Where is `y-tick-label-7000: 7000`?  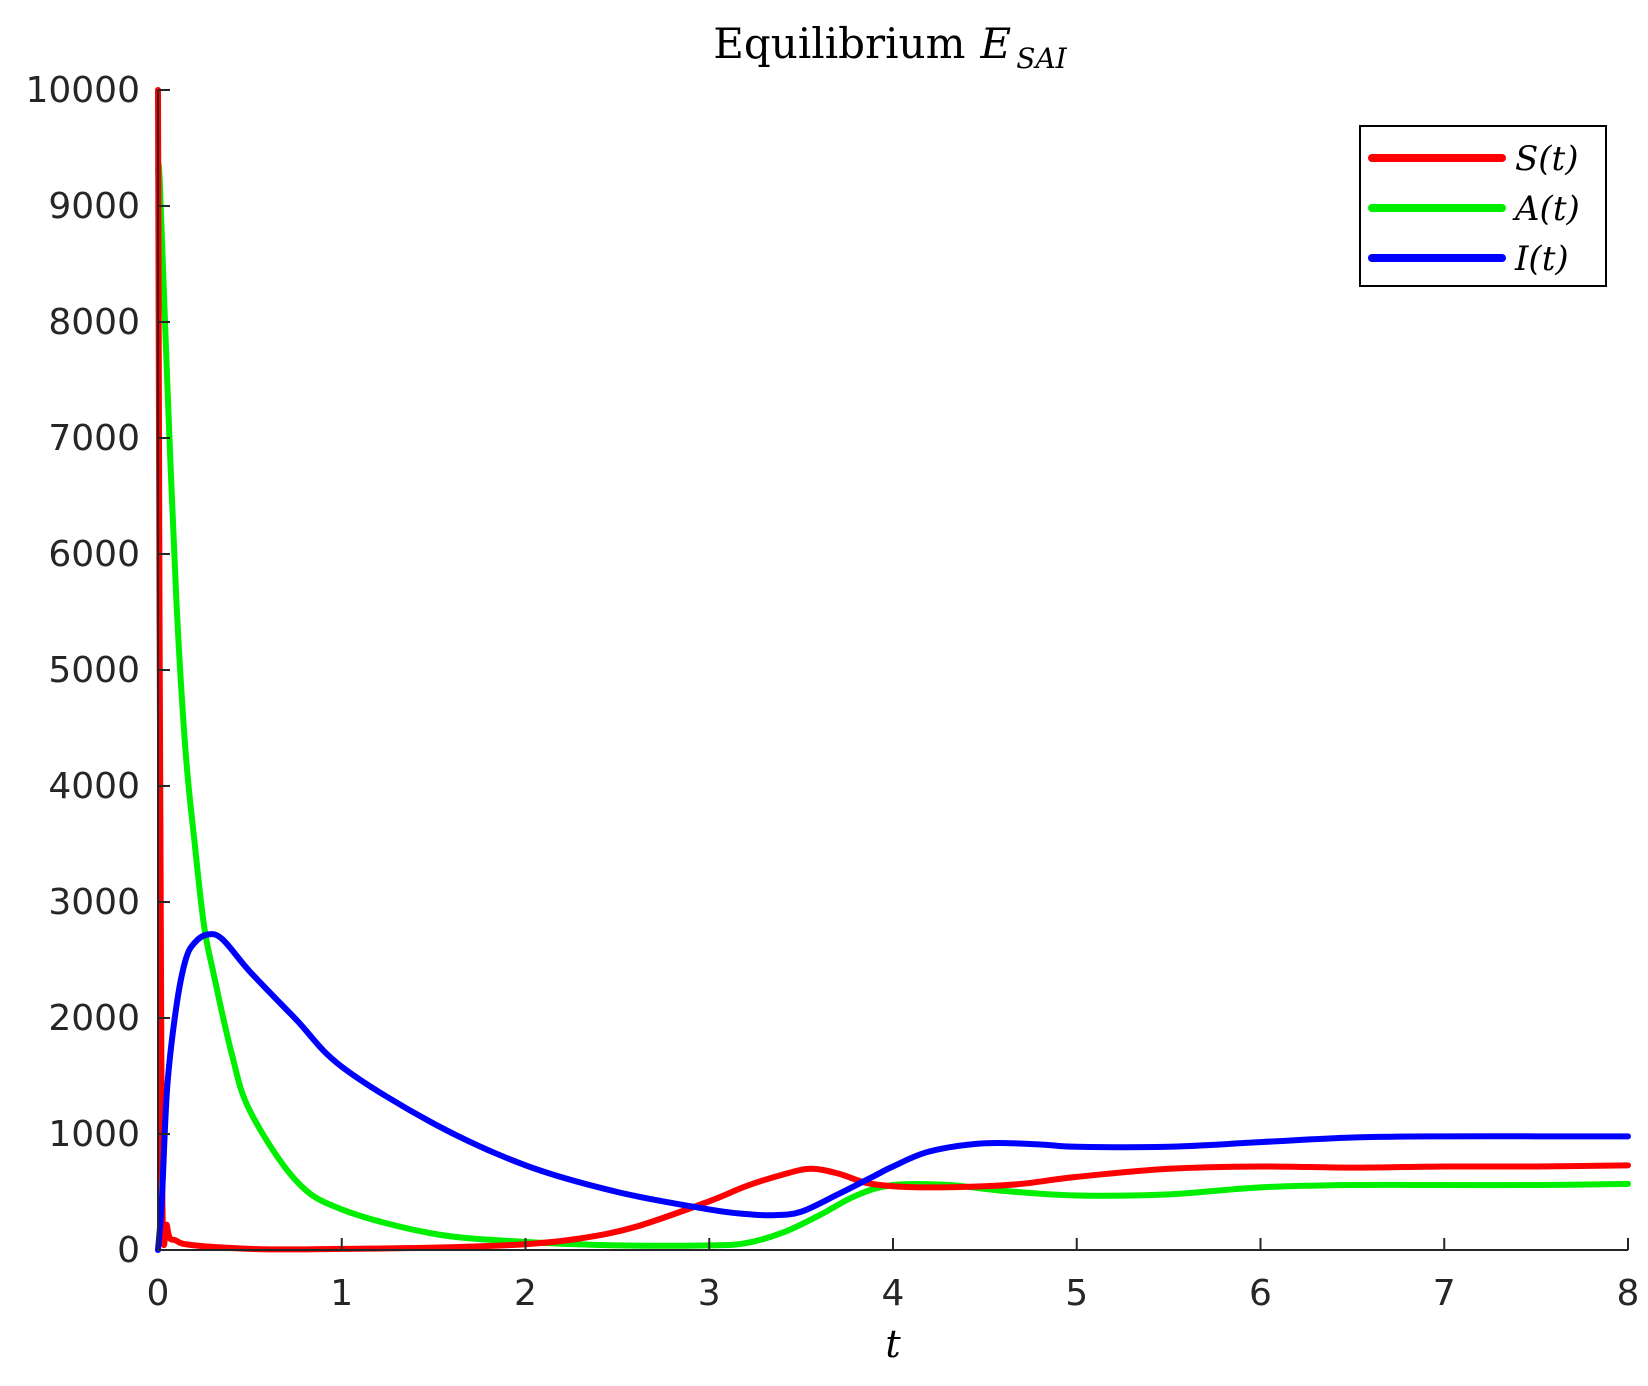 y-tick-label-7000: 7000 is located at coordinates (94, 438).